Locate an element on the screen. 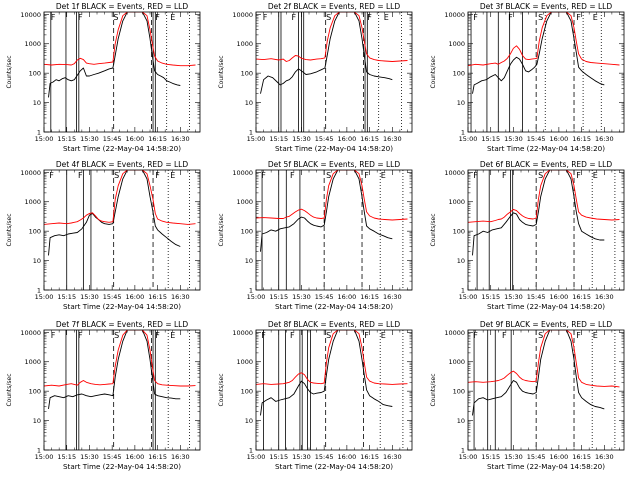  panel-title: Det 5f BLACK = Events, RED = LLD is located at coordinates (334, 164).